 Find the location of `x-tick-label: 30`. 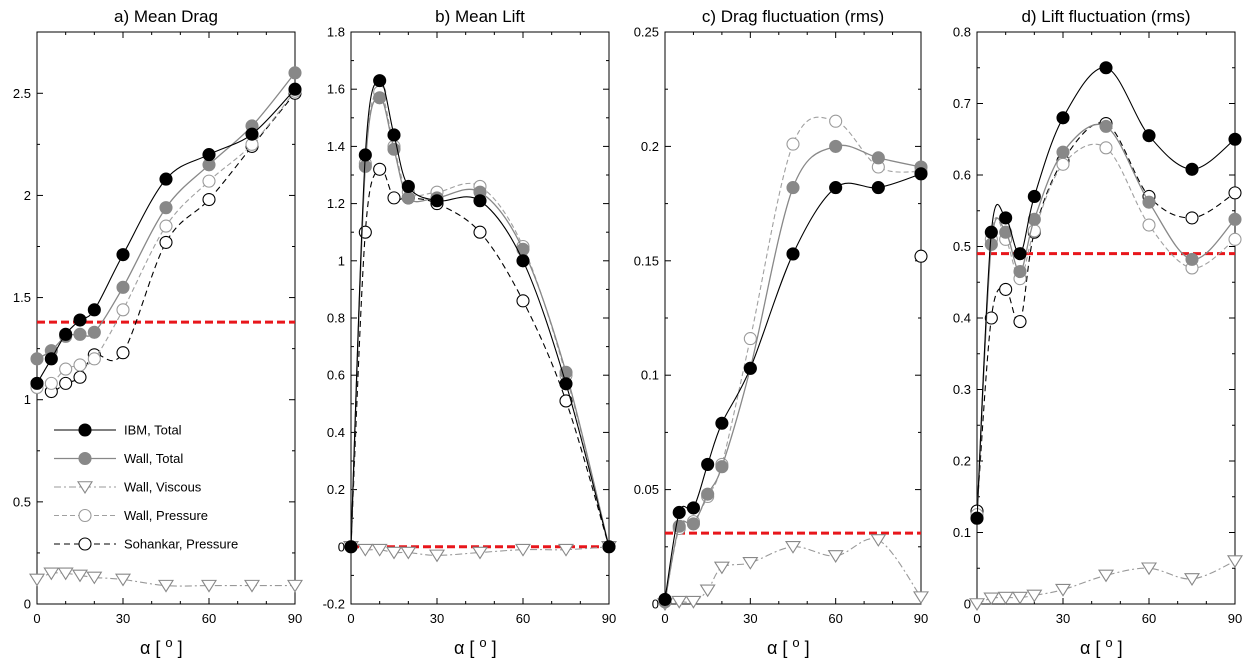

x-tick-label: 30 is located at coordinates (123, 618).